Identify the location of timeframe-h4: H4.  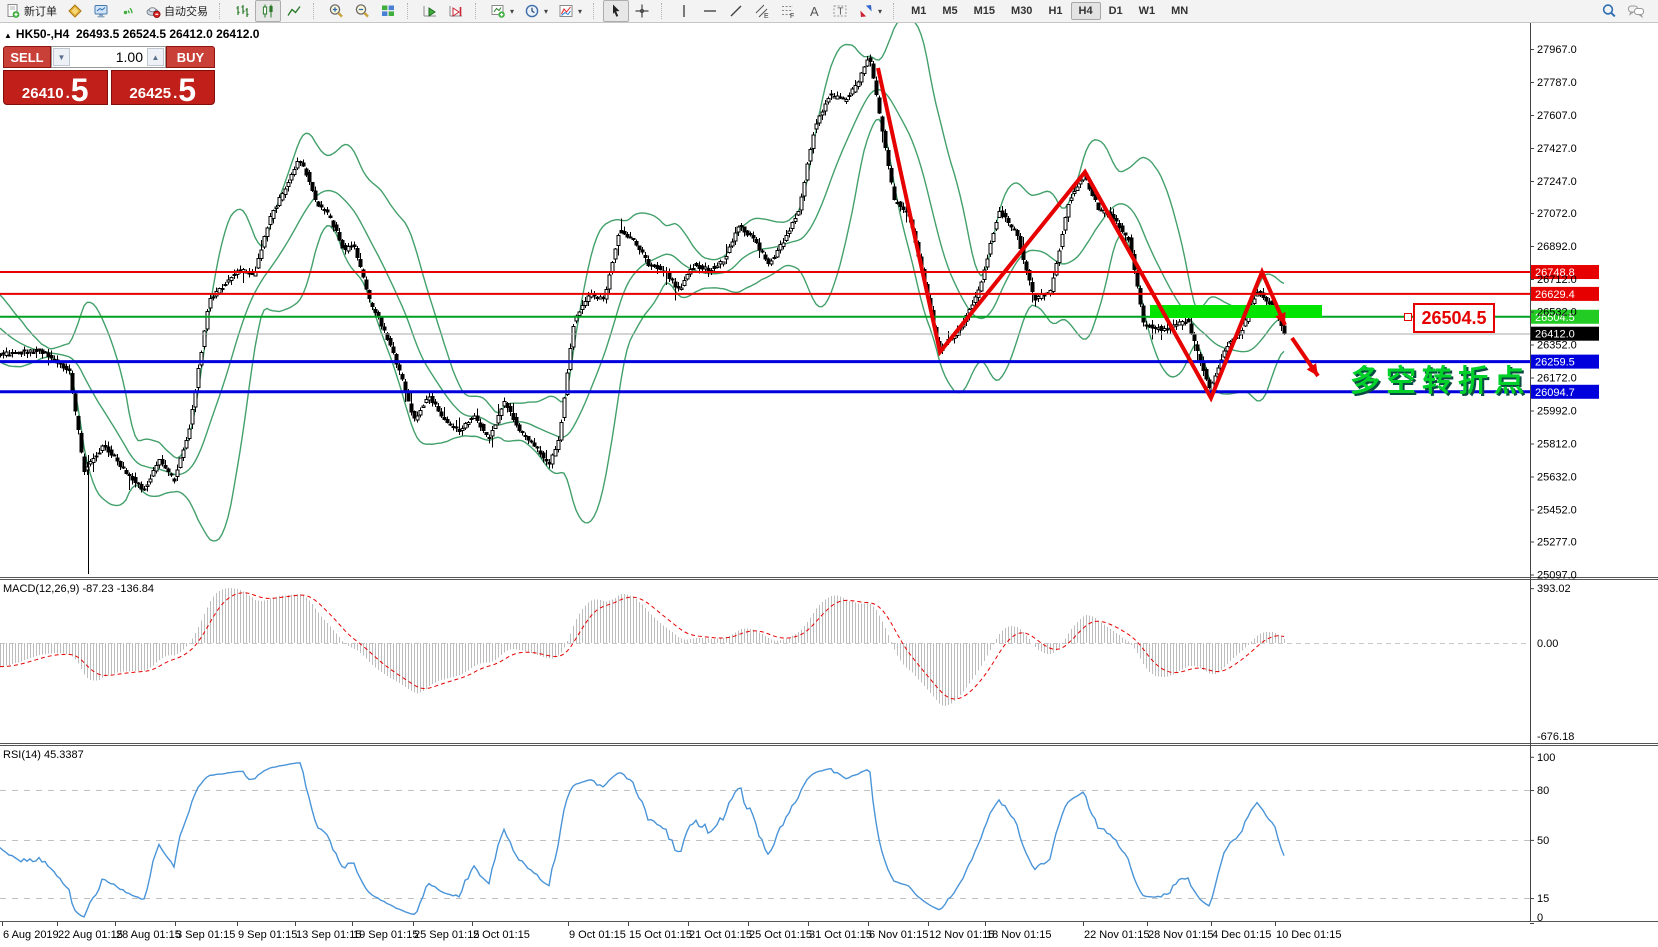
(1085, 11).